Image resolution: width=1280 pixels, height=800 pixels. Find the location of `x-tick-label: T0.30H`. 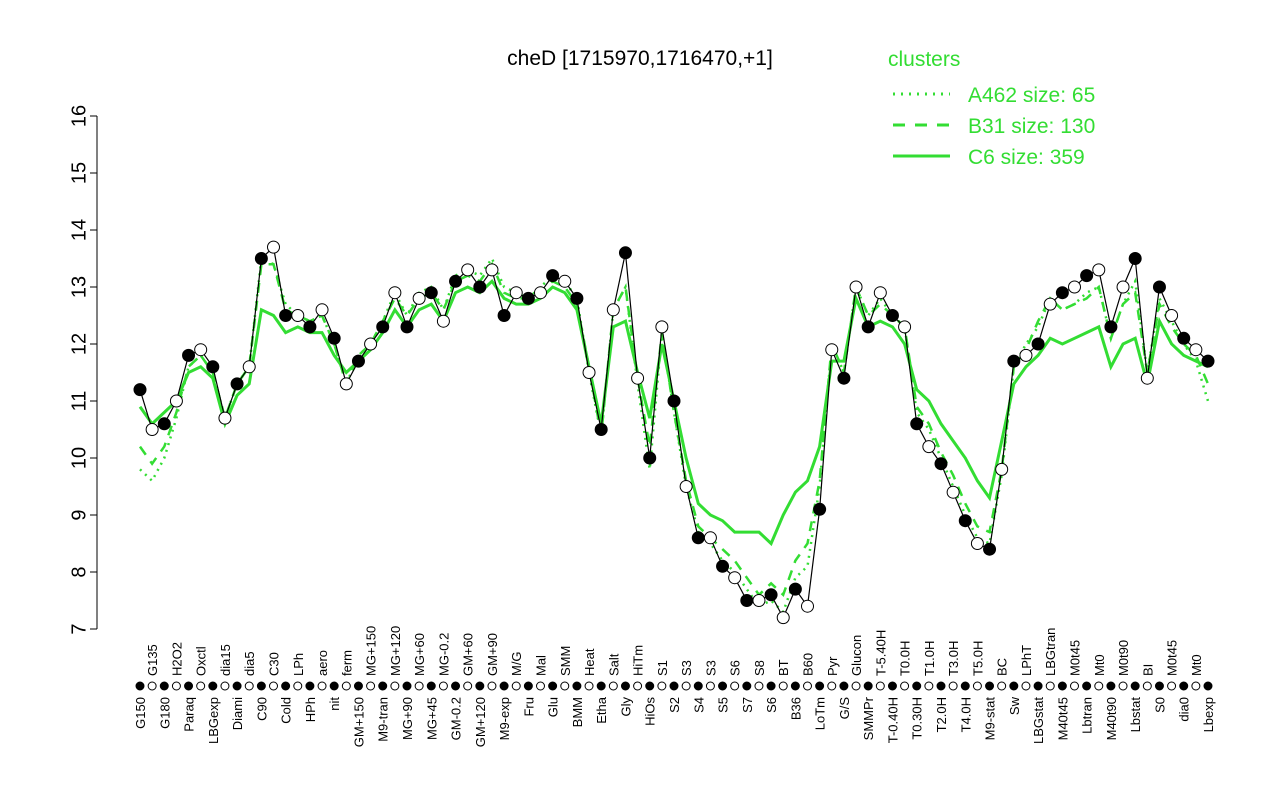

x-tick-label: T0.30H is located at coordinates (917, 718).